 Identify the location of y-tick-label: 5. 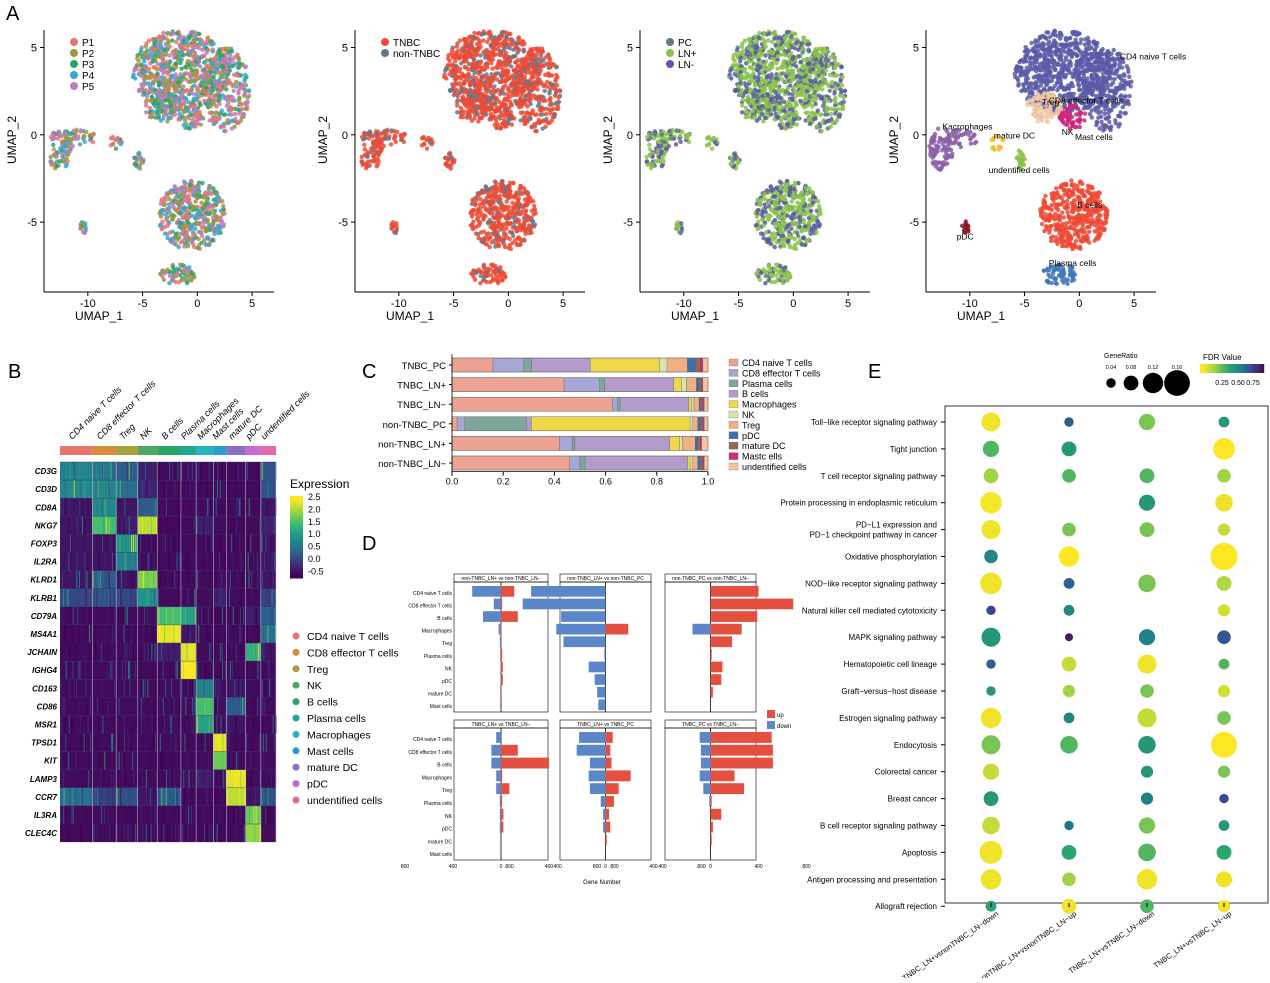
(345, 48).